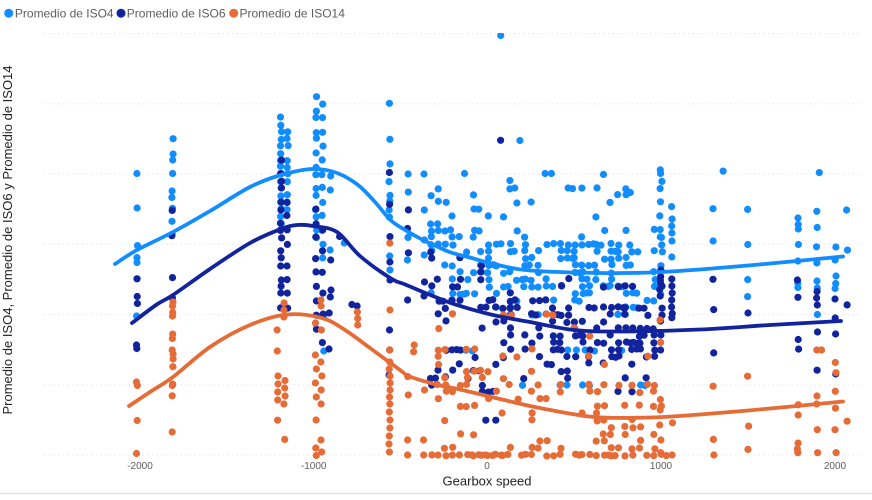 This screenshot has width=872, height=500. I want to click on svg-text: Promedio de ISO14, so click(293, 13).